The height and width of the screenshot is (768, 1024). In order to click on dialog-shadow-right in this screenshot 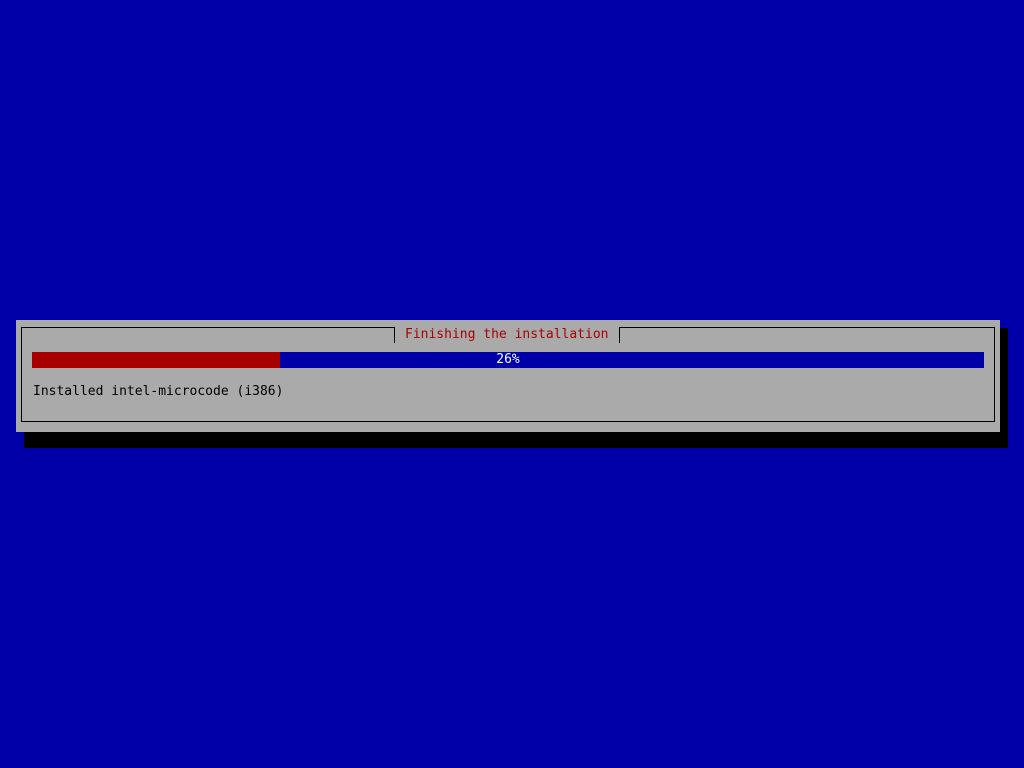, I will do `click(1004, 388)`.